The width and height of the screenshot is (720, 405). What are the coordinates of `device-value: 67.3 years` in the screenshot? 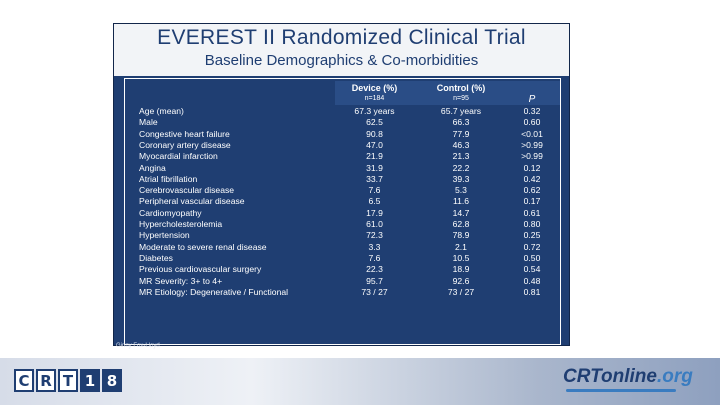 It's located at (374, 111).